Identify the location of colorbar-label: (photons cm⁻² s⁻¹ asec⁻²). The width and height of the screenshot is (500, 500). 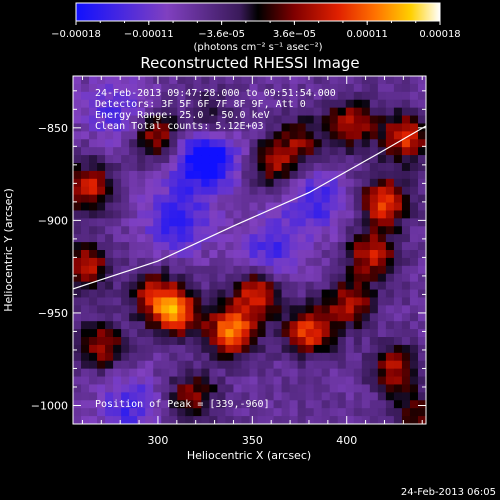
(257, 47).